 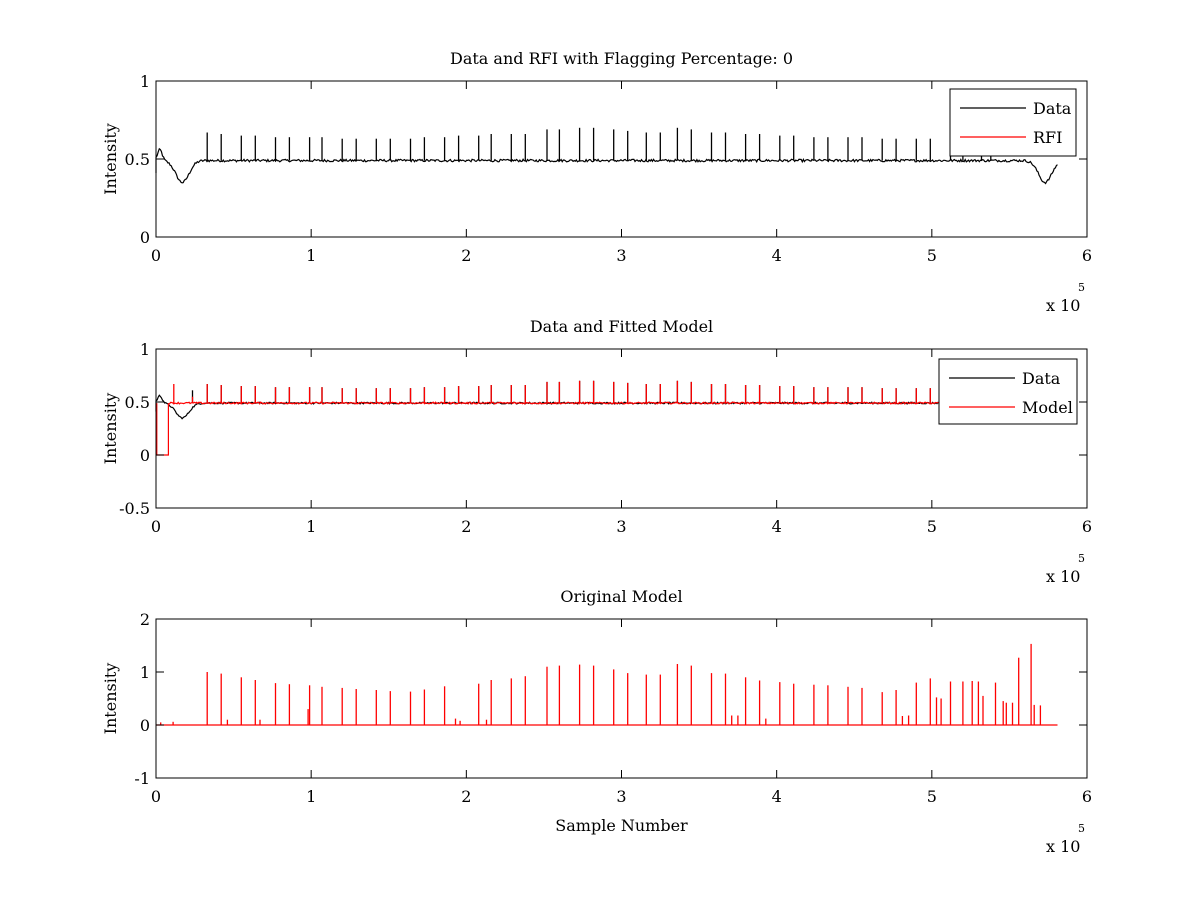 I want to click on legend-item-rfi: RFI, so click(x=1011, y=137).